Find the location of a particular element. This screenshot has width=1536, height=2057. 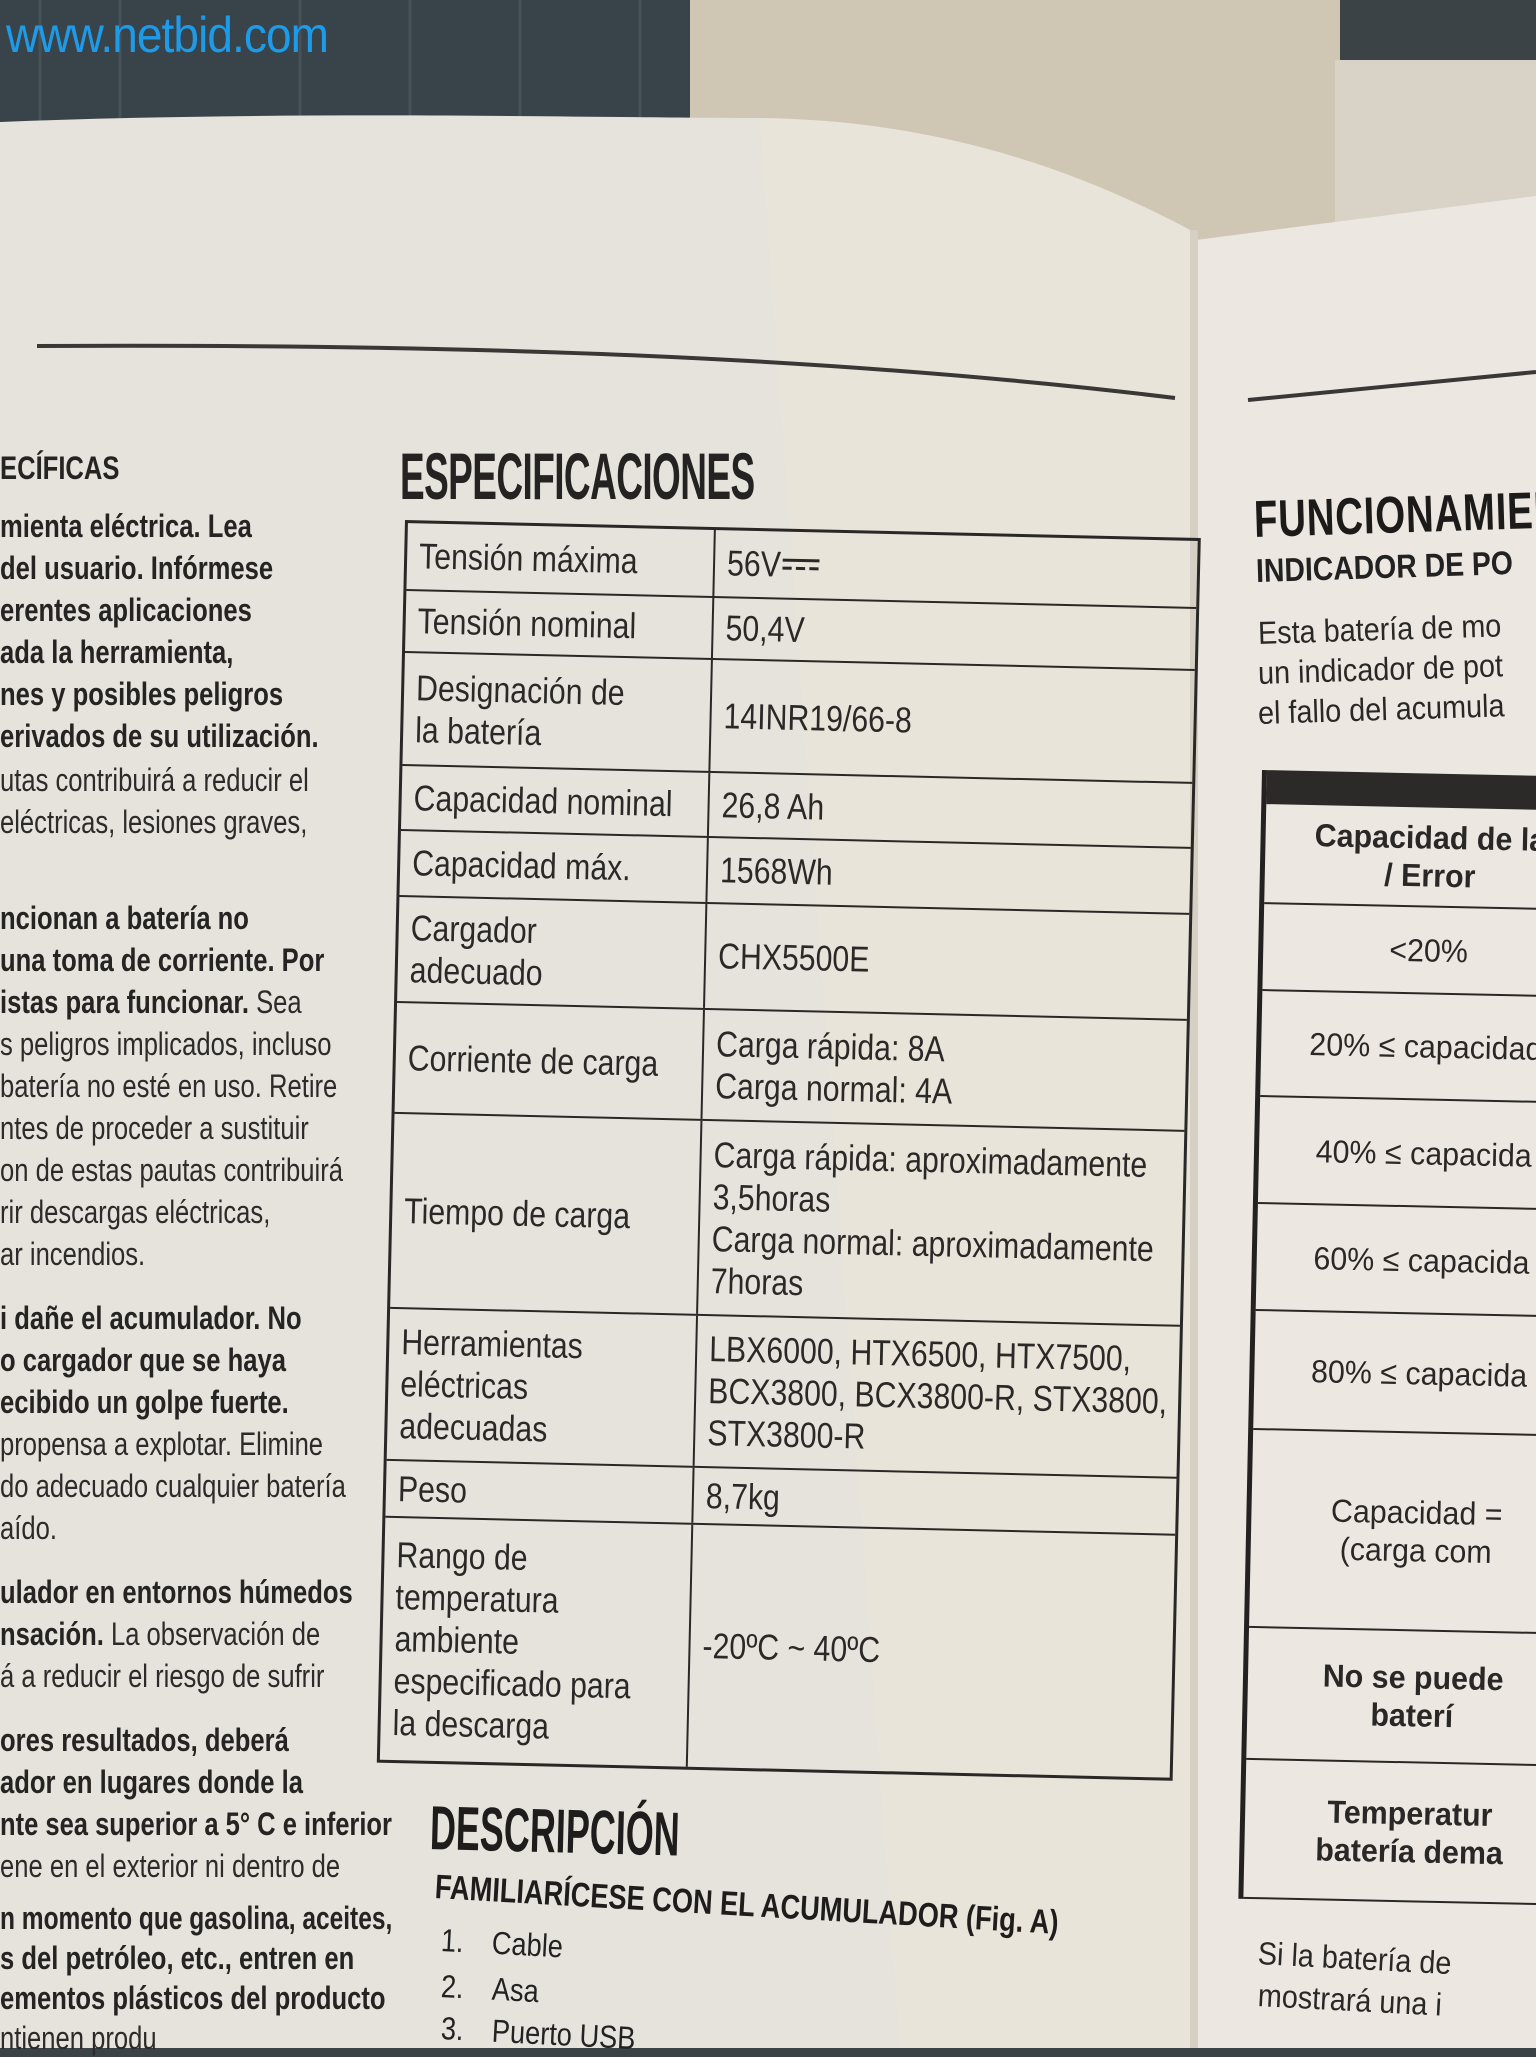

right-paragraph-line: un indicador de pot is located at coordinates (1380, 669).